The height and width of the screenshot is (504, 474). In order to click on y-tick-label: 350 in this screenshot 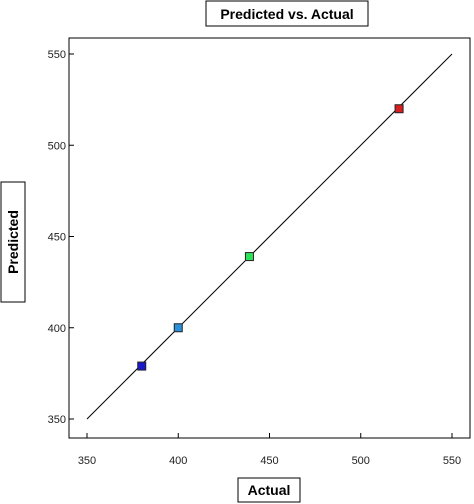, I will do `click(57, 420)`.